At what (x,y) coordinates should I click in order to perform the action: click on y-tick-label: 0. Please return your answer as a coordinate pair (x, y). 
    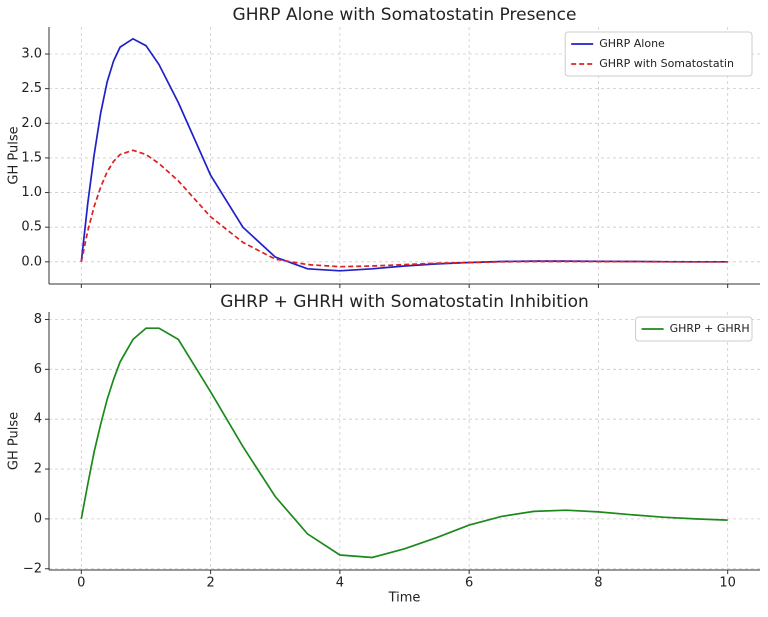
    Looking at the image, I should click on (38, 518).